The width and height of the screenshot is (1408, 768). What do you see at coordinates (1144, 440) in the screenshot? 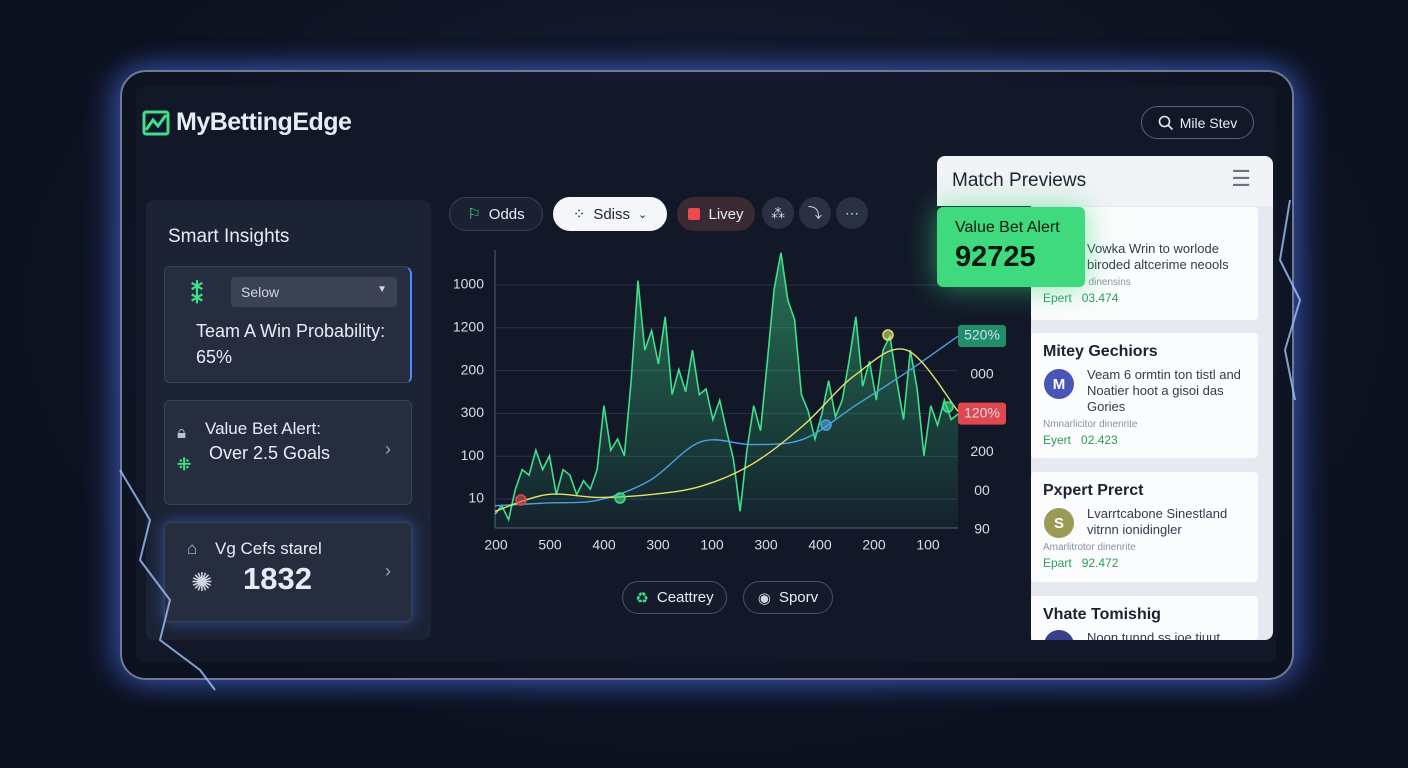
I see `preview-expert: Eyert 02.423` at bounding box center [1144, 440].